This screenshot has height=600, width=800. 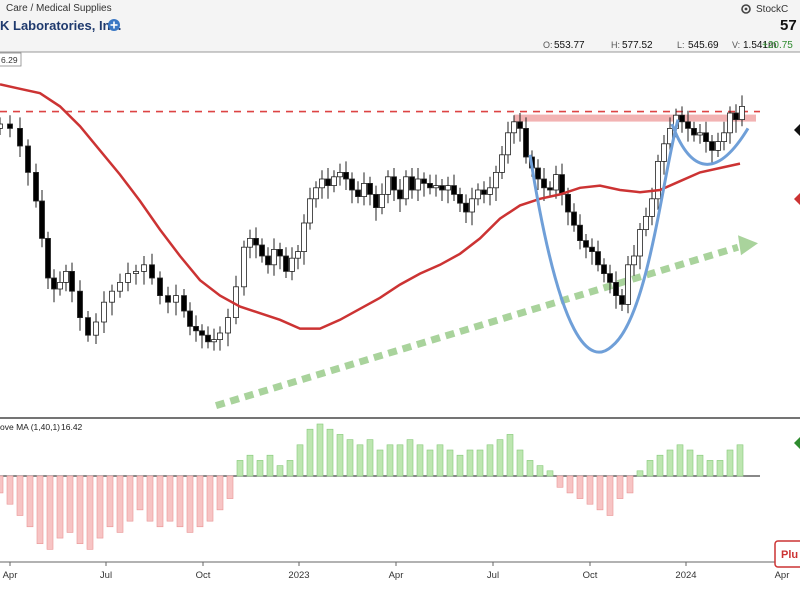 What do you see at coordinates (400, 26) in the screenshot?
I see `chart-header` at bounding box center [400, 26].